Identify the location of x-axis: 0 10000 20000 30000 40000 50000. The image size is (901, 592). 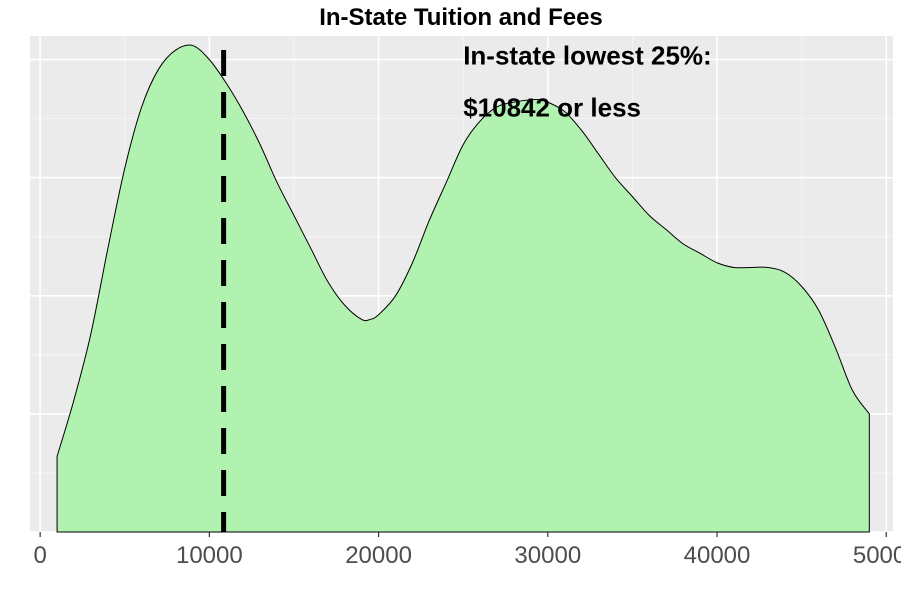
(467, 550).